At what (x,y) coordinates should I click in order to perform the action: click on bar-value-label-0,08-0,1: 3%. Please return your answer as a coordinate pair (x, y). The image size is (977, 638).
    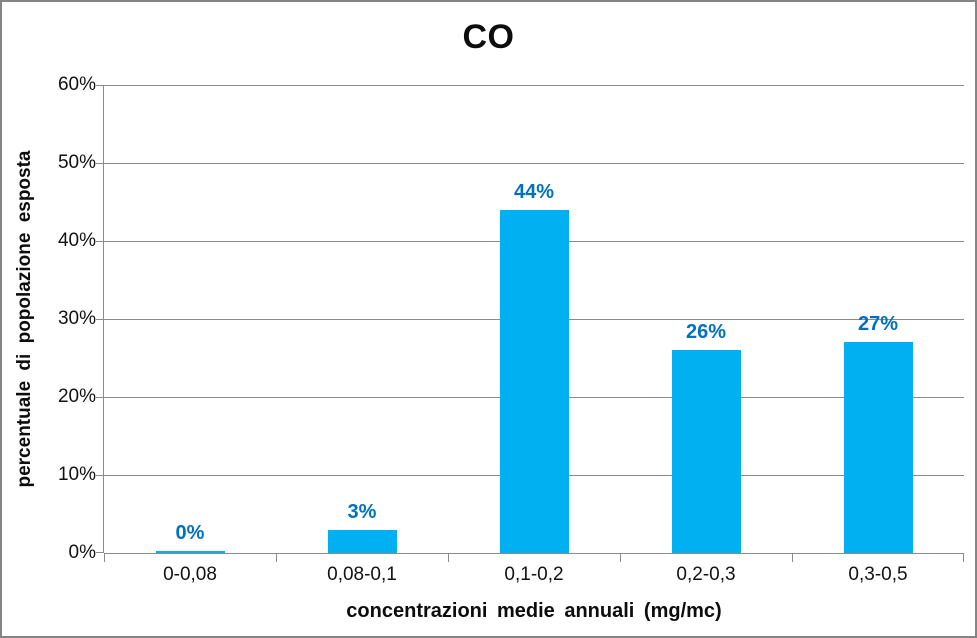
    Looking at the image, I should click on (362, 511).